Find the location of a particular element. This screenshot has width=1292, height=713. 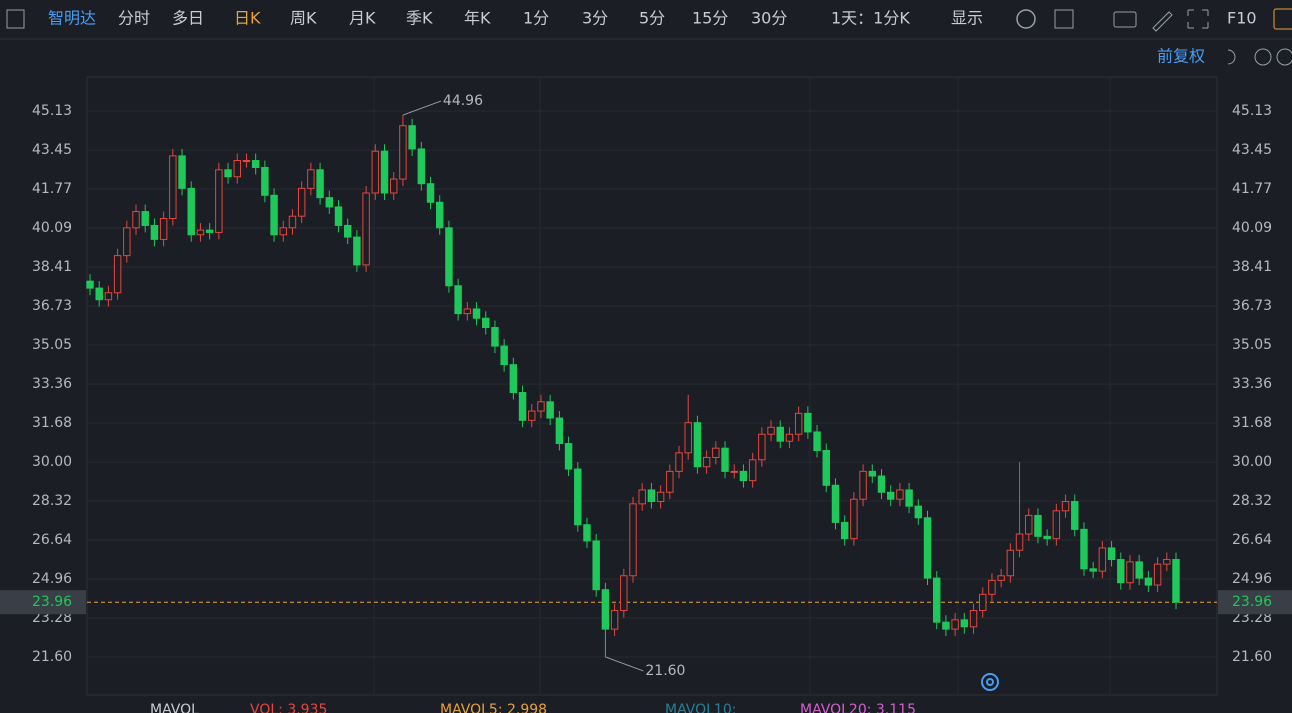

period-tab: 5分 is located at coordinates (652, 18).